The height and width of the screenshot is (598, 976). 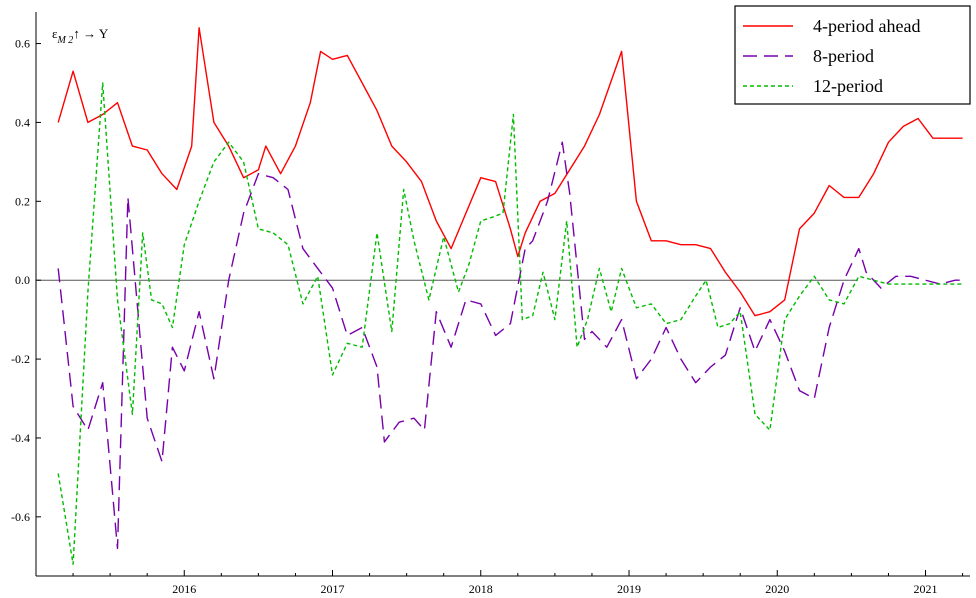 I want to click on y-tick-label: -0.2, so click(x=20, y=359).